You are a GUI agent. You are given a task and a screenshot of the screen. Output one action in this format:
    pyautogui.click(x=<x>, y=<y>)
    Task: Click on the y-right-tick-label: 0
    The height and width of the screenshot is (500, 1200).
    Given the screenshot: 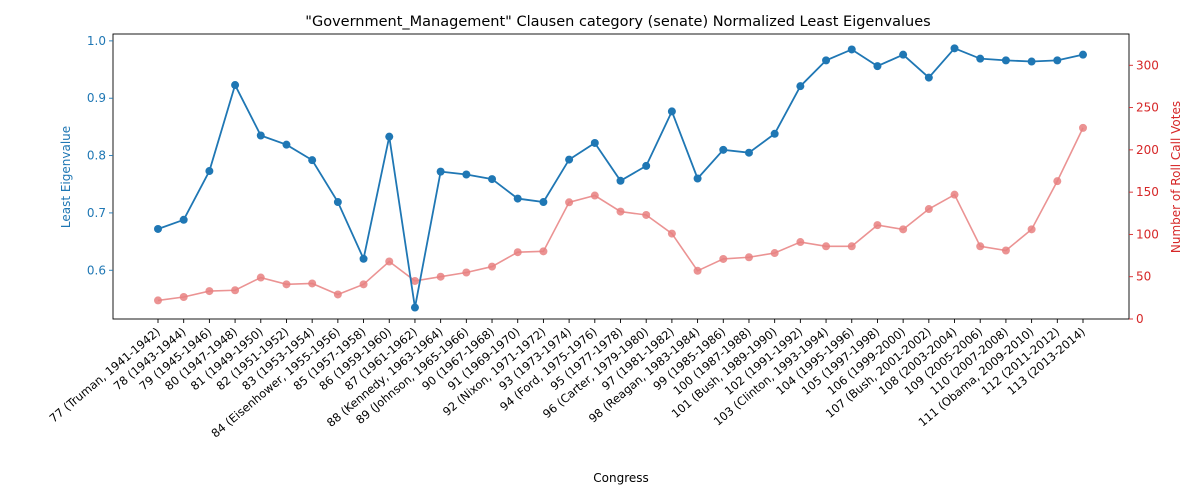 What is the action you would take?
    pyautogui.click(x=1140, y=319)
    